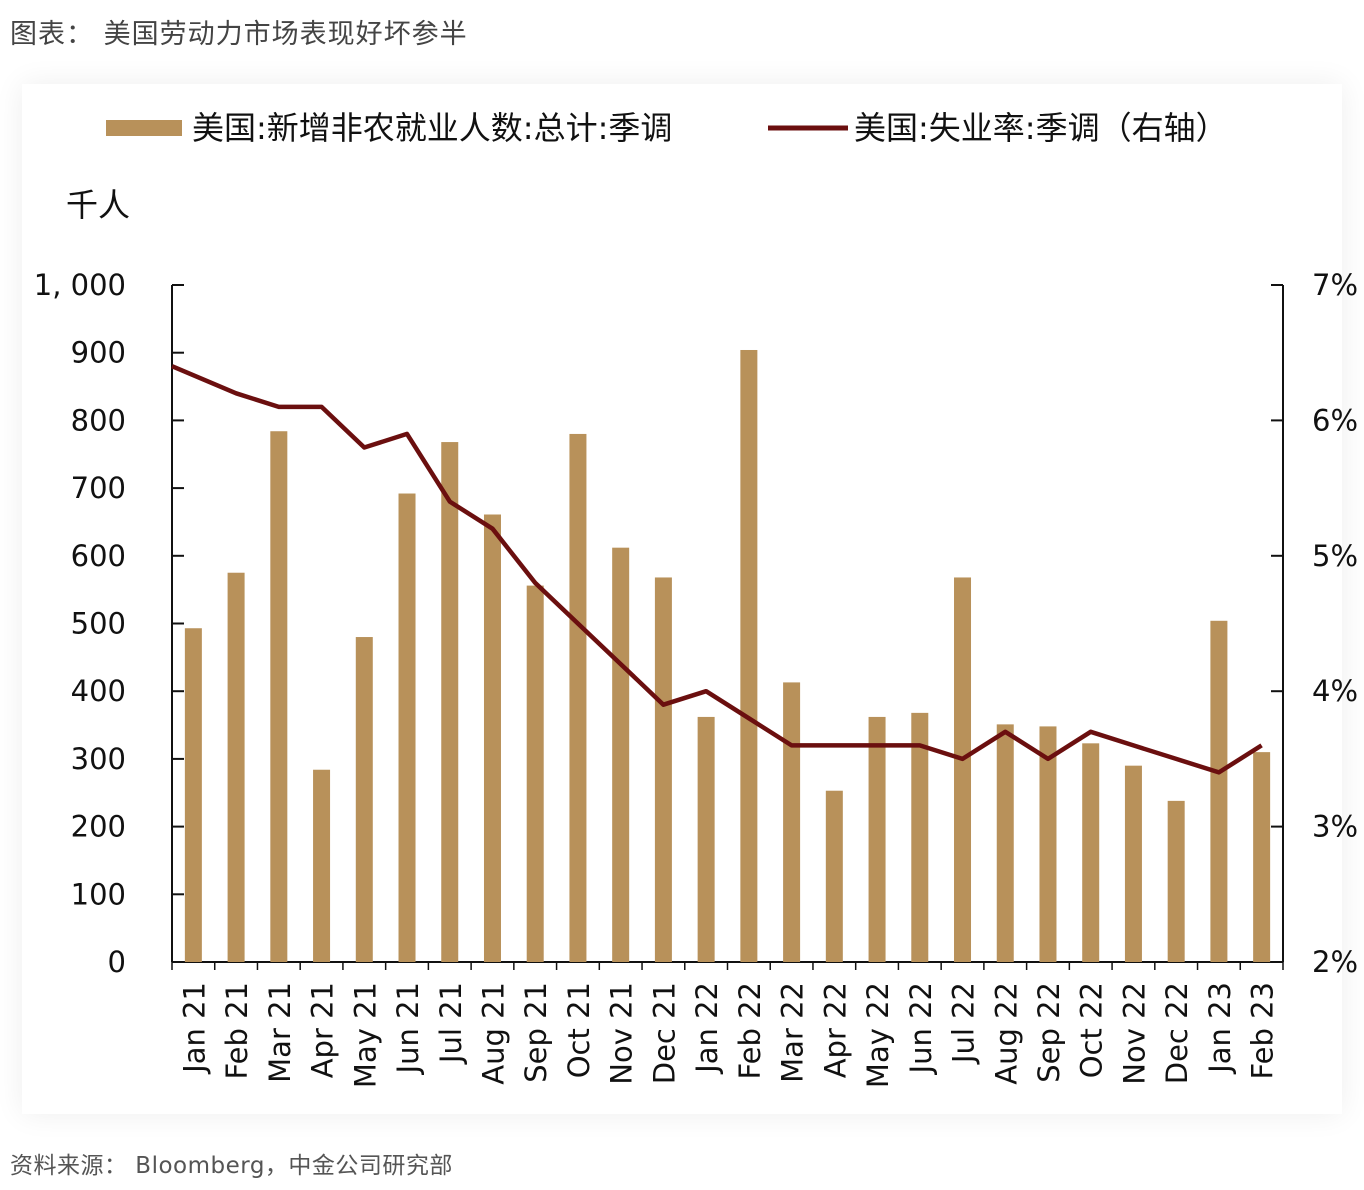 The image size is (1364, 1190). What do you see at coordinates (579, 1030) in the screenshot?
I see `x-tick-label: Oct 21` at bounding box center [579, 1030].